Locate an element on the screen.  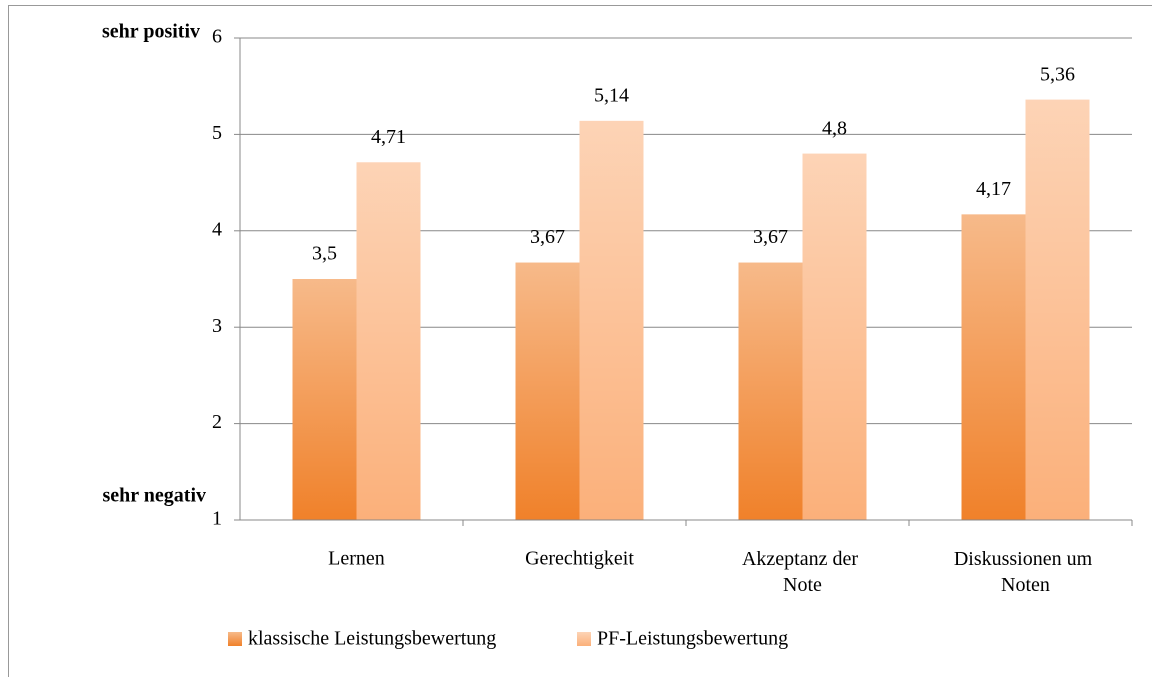
data-label: 5,36 is located at coordinates (1057, 74).